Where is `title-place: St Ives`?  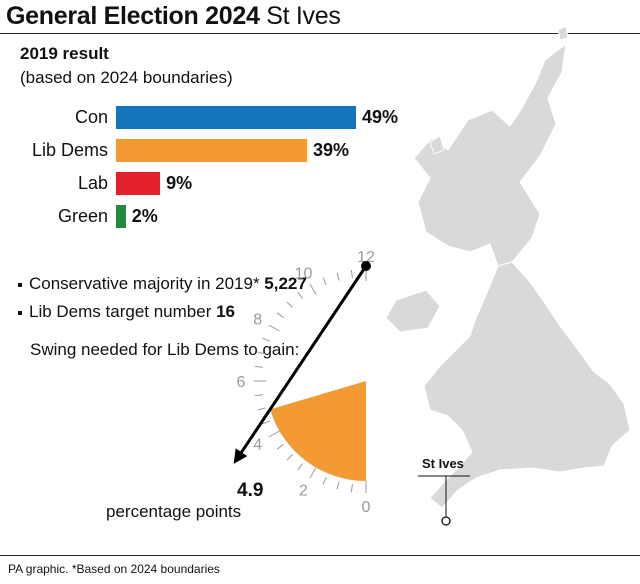 title-place: St Ives is located at coordinates (303, 16).